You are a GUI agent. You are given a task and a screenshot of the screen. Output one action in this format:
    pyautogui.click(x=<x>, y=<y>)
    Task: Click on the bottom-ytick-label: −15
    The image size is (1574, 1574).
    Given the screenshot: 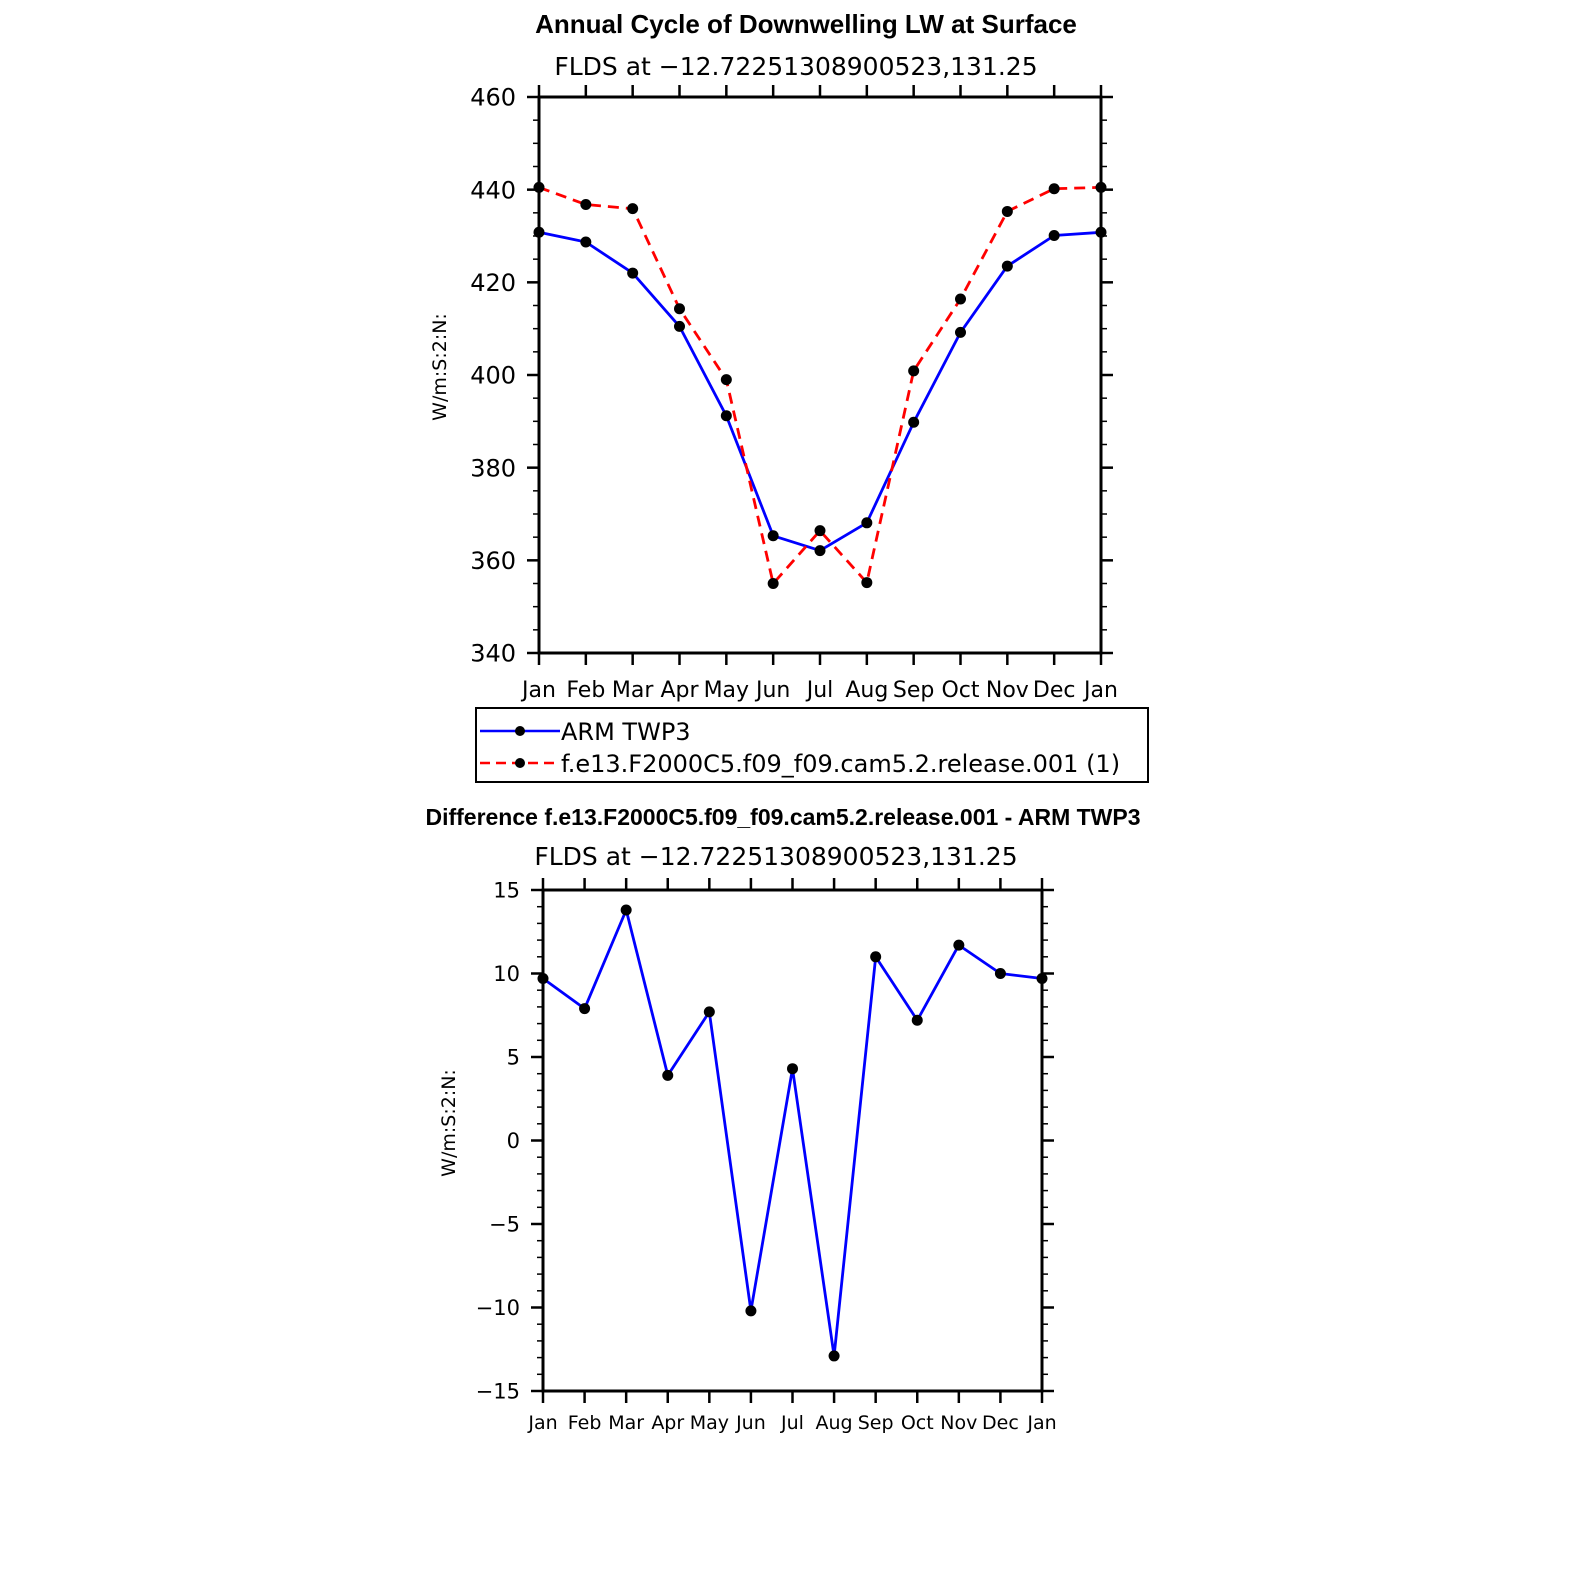 What is the action you would take?
    pyautogui.click(x=498, y=1392)
    